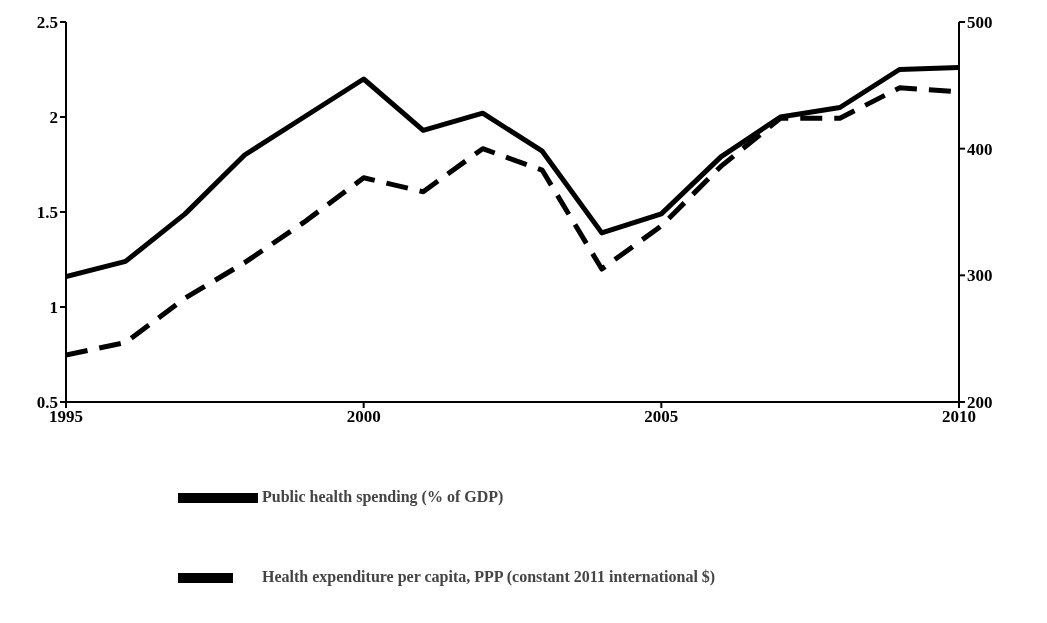 Image resolution: width=1047 pixels, height=623 pixels. What do you see at coordinates (47, 213) in the screenshot?
I see `y-tick-label: 1.5` at bounding box center [47, 213].